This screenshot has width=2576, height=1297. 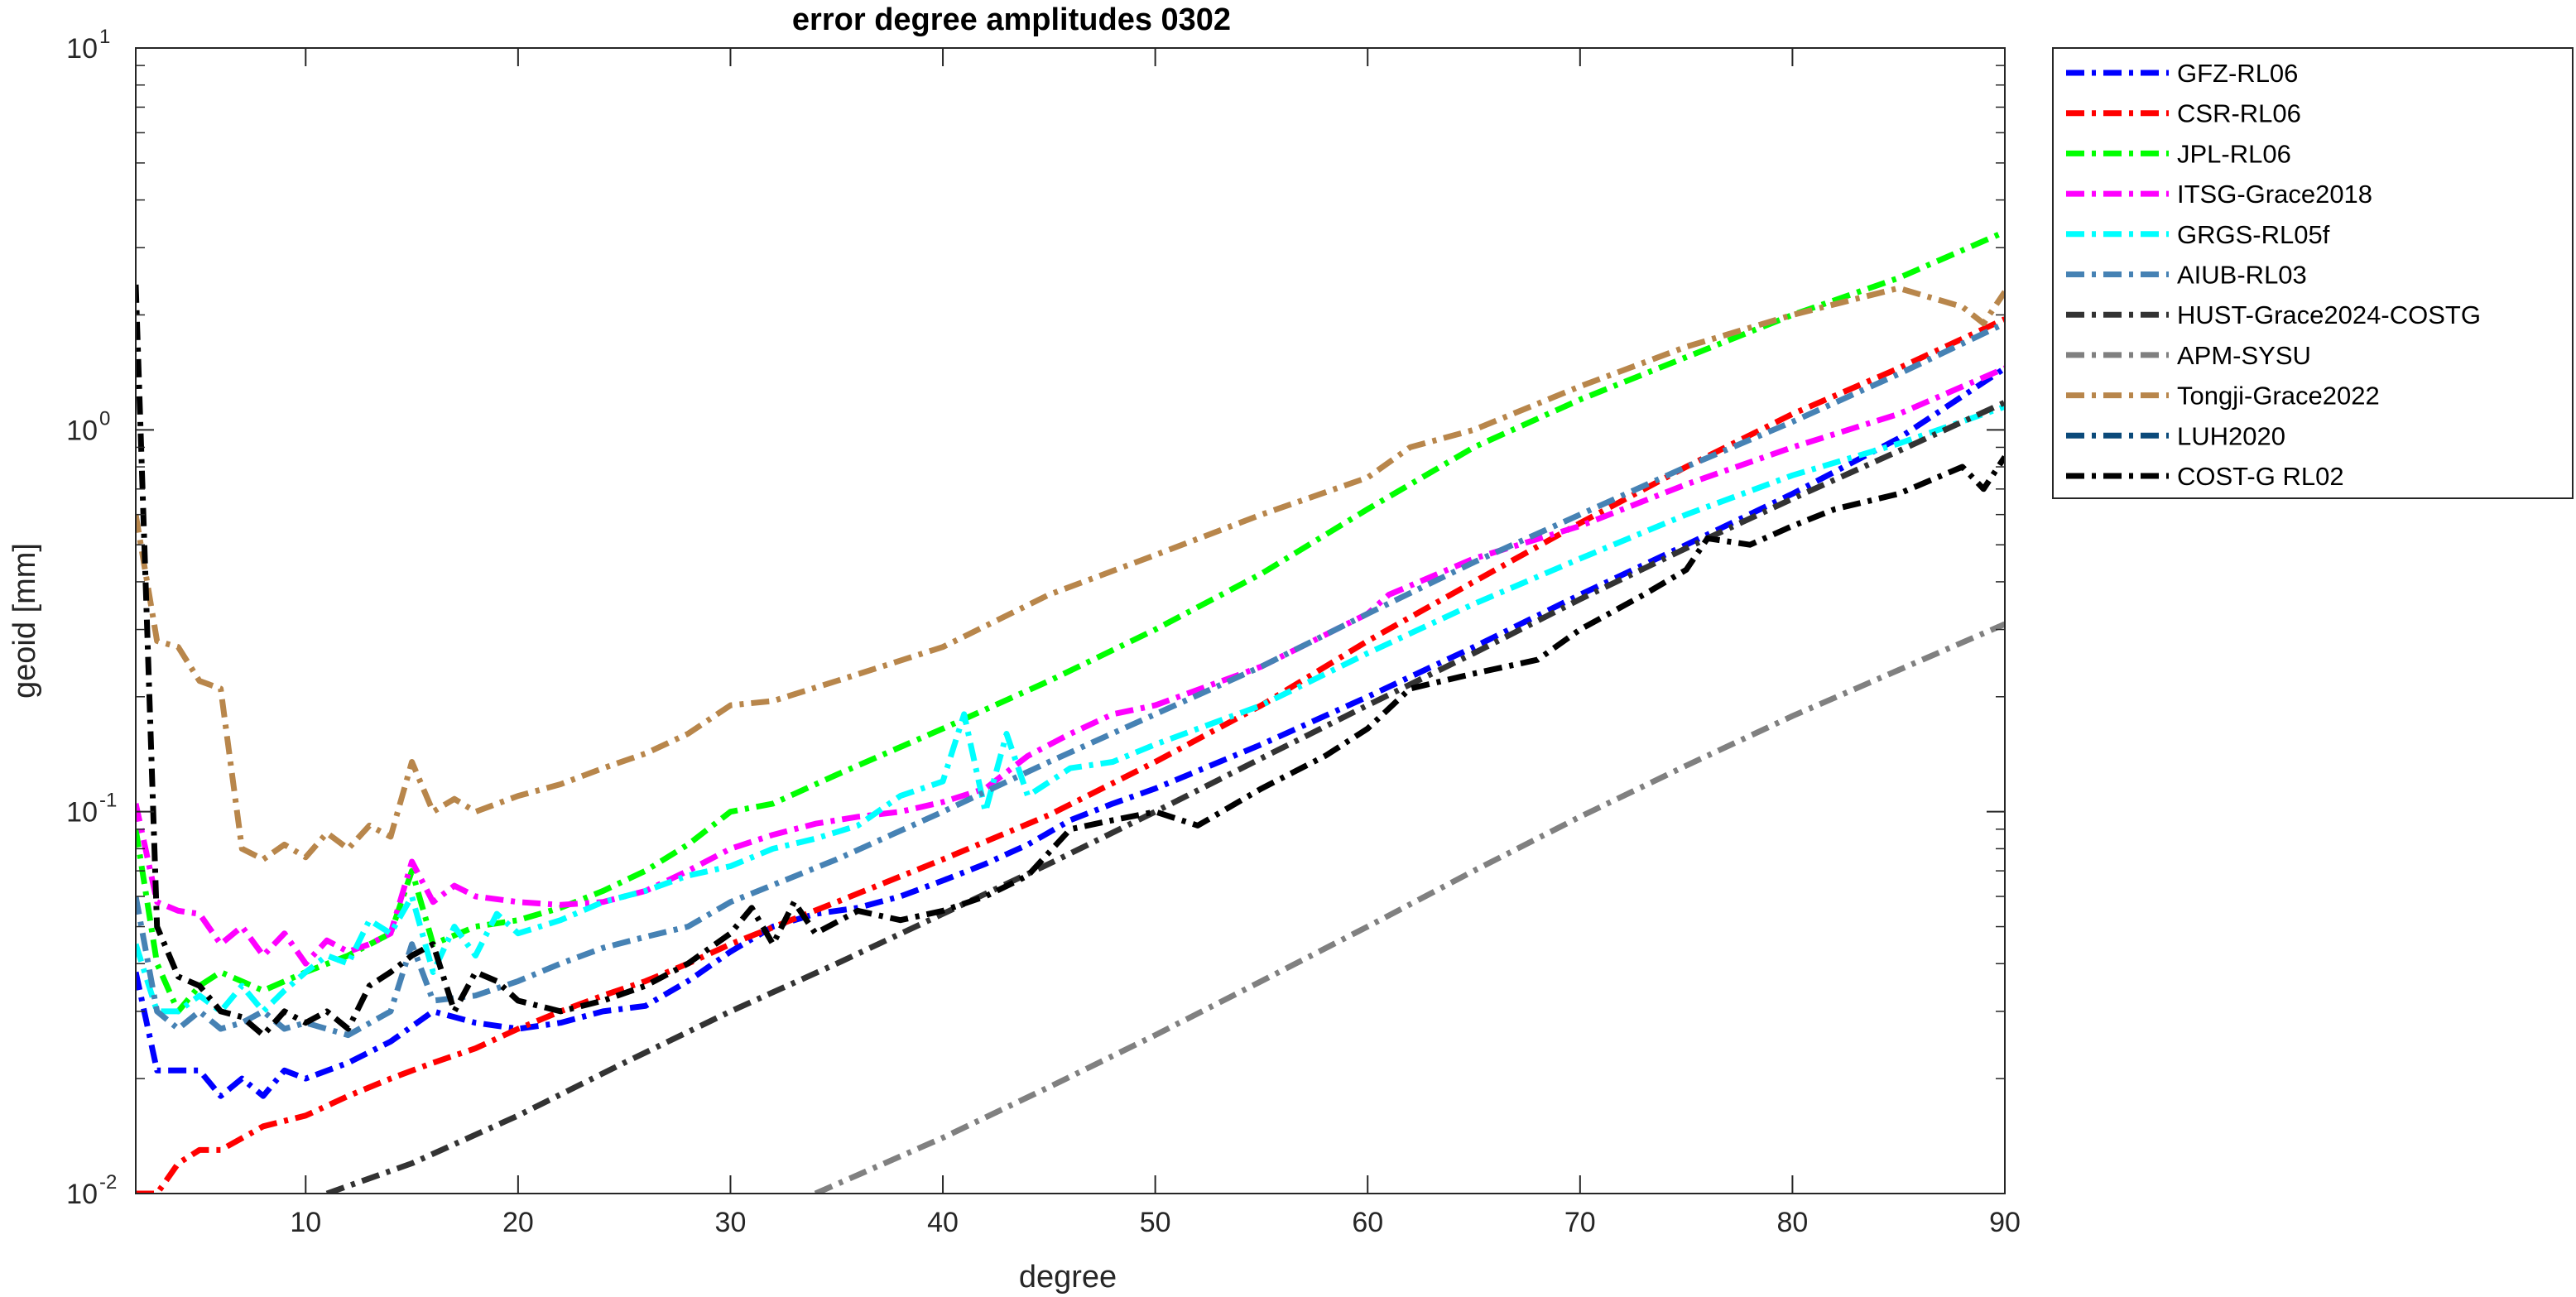 What do you see at coordinates (2253, 234) in the screenshot?
I see `legend-label: GRGS-RL05f` at bounding box center [2253, 234].